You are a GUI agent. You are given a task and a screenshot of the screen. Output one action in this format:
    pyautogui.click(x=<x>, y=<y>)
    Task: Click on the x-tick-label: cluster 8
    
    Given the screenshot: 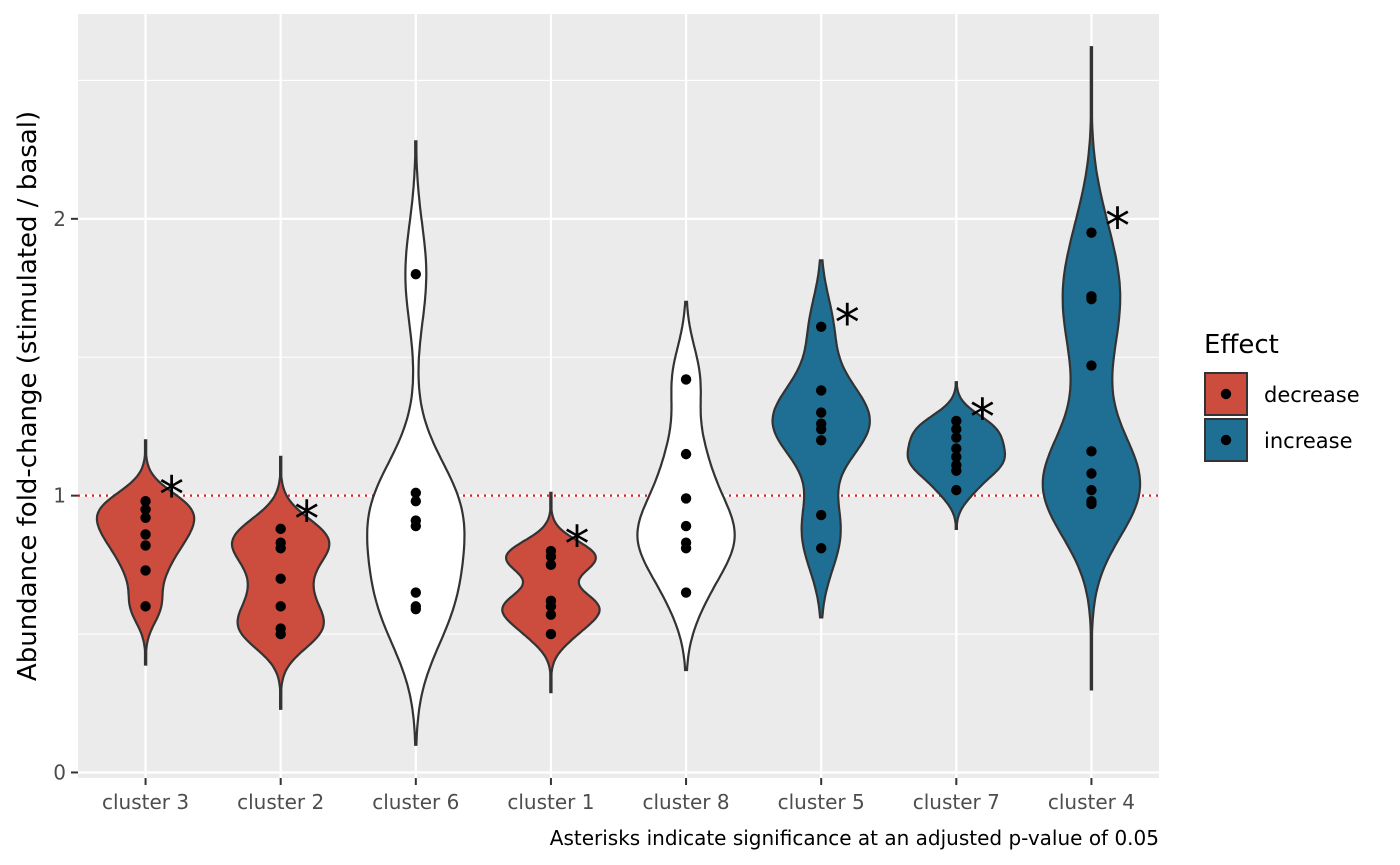 What is the action you would take?
    pyautogui.click(x=686, y=802)
    